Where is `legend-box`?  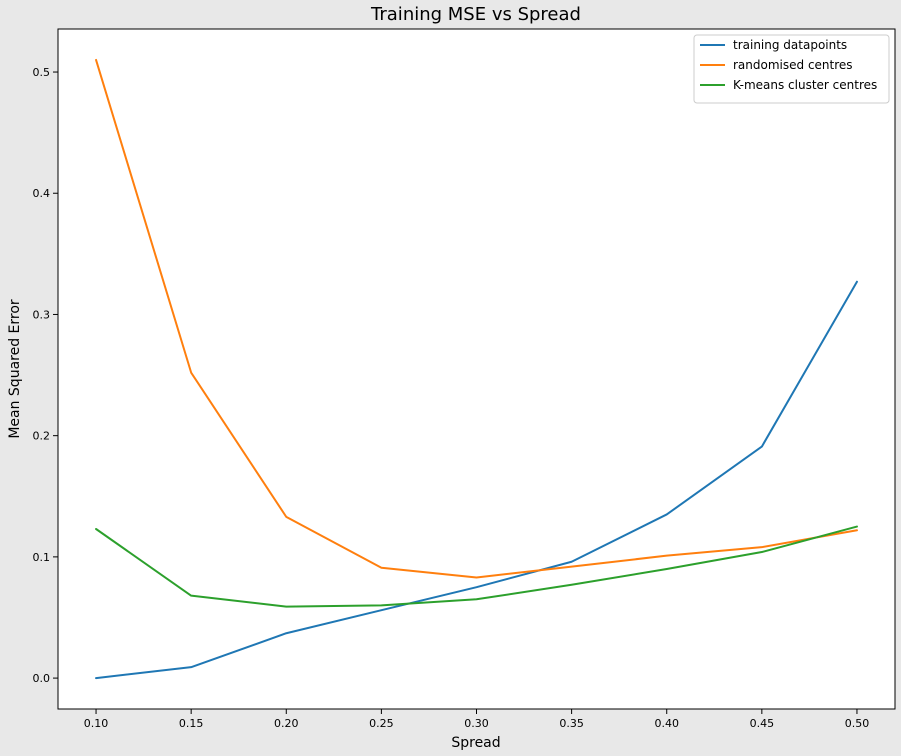 legend-box is located at coordinates (791, 69).